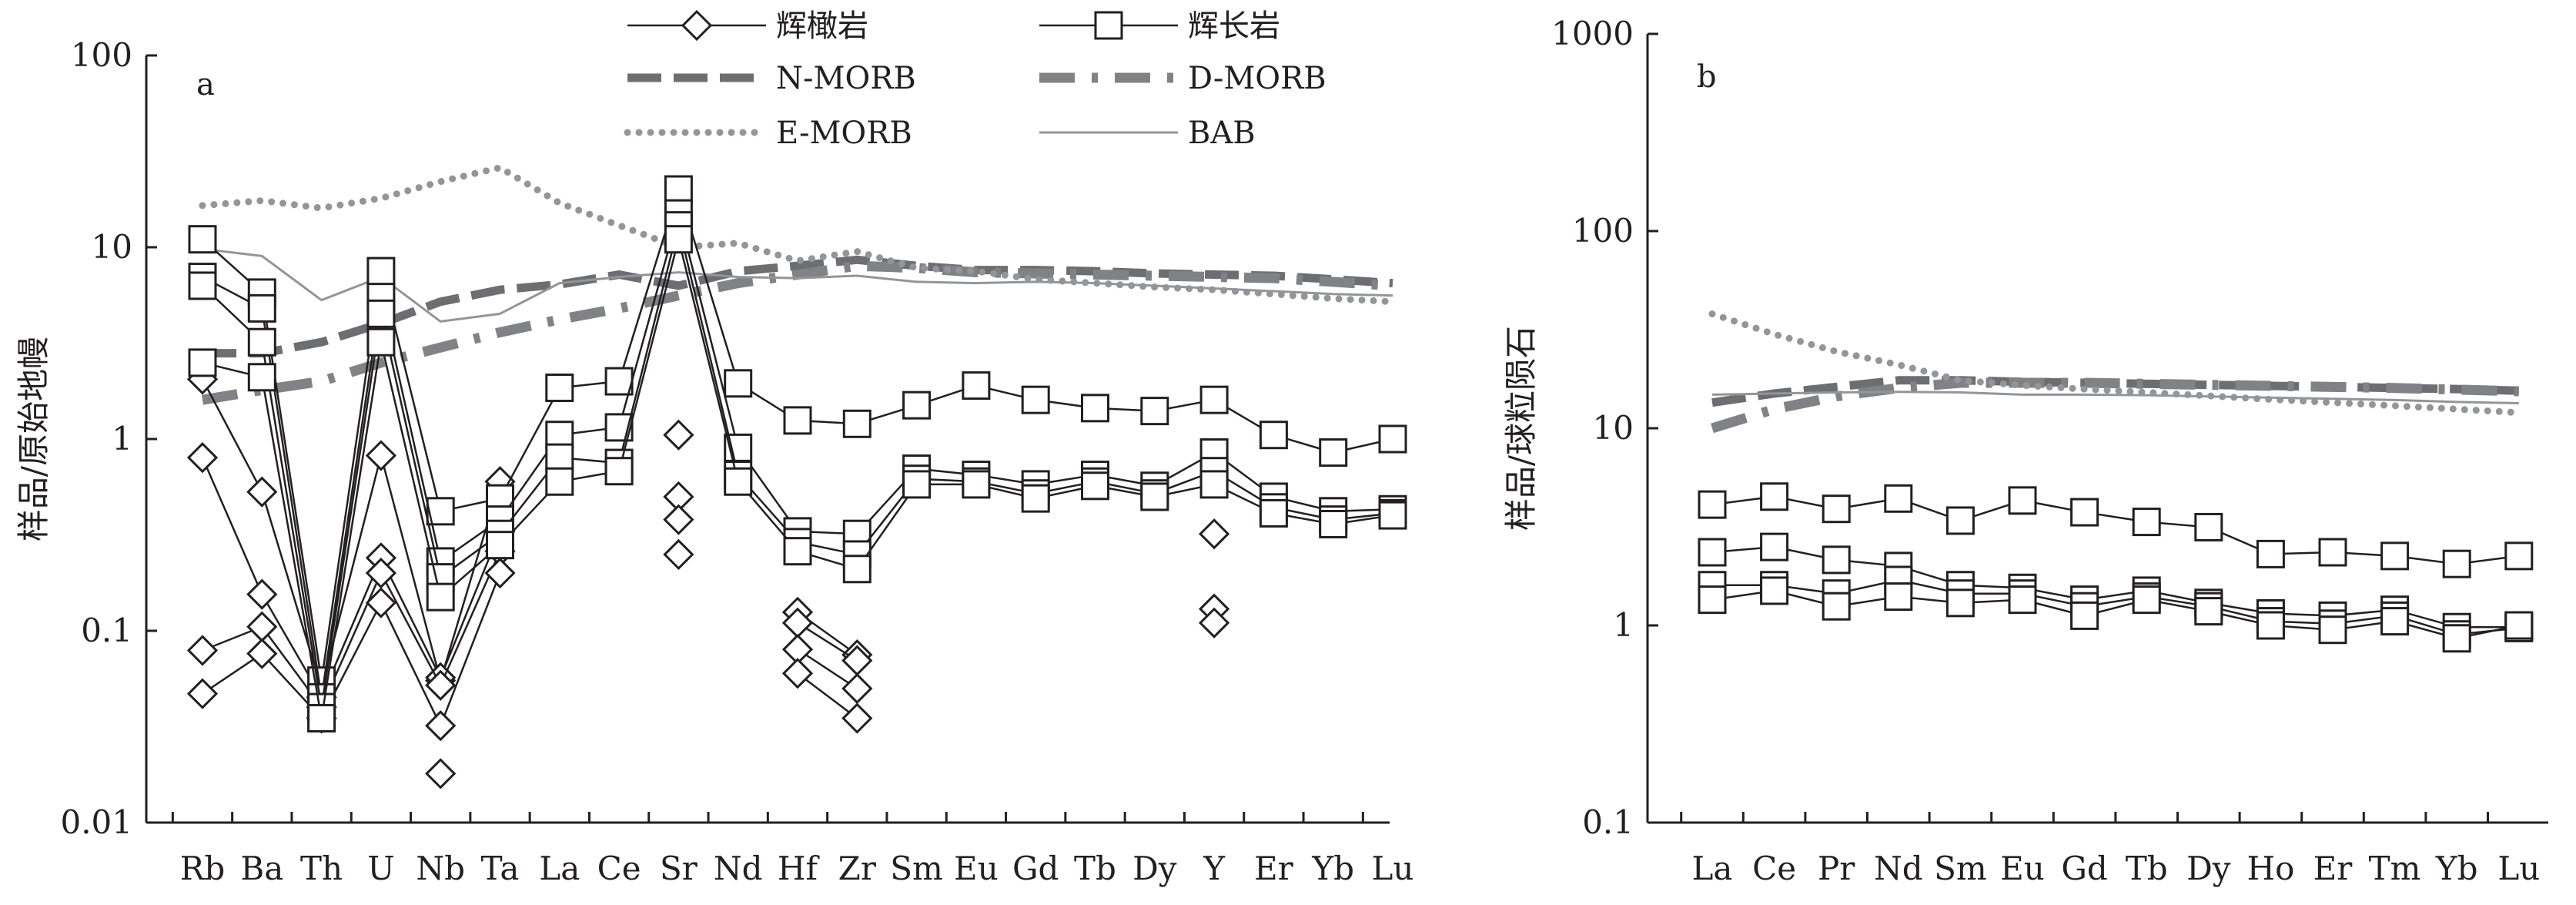 This screenshot has width=2576, height=905. What do you see at coordinates (857, 868) in the screenshot?
I see `x-tick-label: Zr` at bounding box center [857, 868].